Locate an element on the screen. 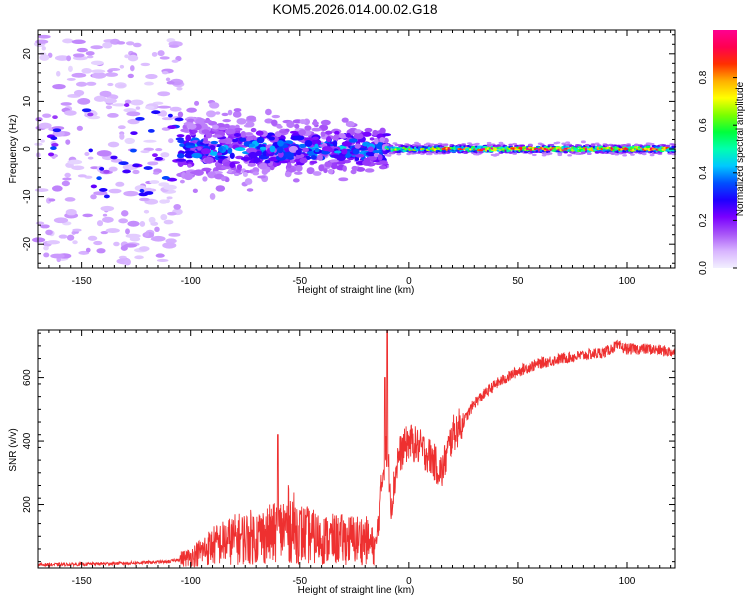 This screenshot has width=750, height=600. y-tick-label: 20 is located at coordinates (27, 54).